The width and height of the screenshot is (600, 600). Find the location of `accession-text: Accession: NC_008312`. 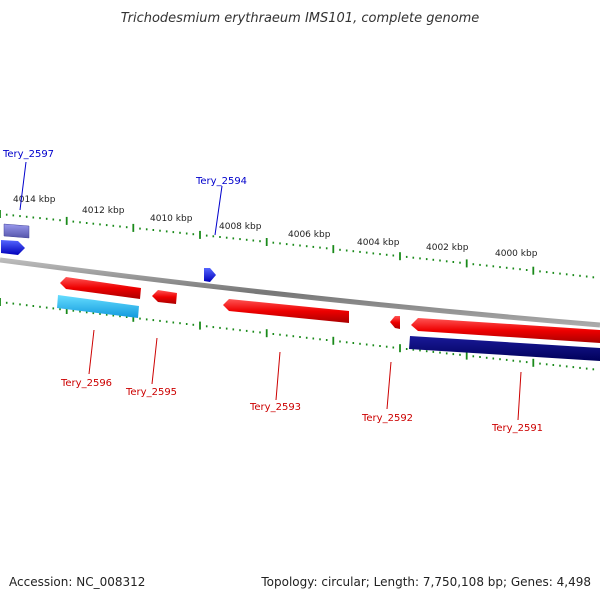

accession-text: Accession: NC_008312 is located at coordinates (77, 582).